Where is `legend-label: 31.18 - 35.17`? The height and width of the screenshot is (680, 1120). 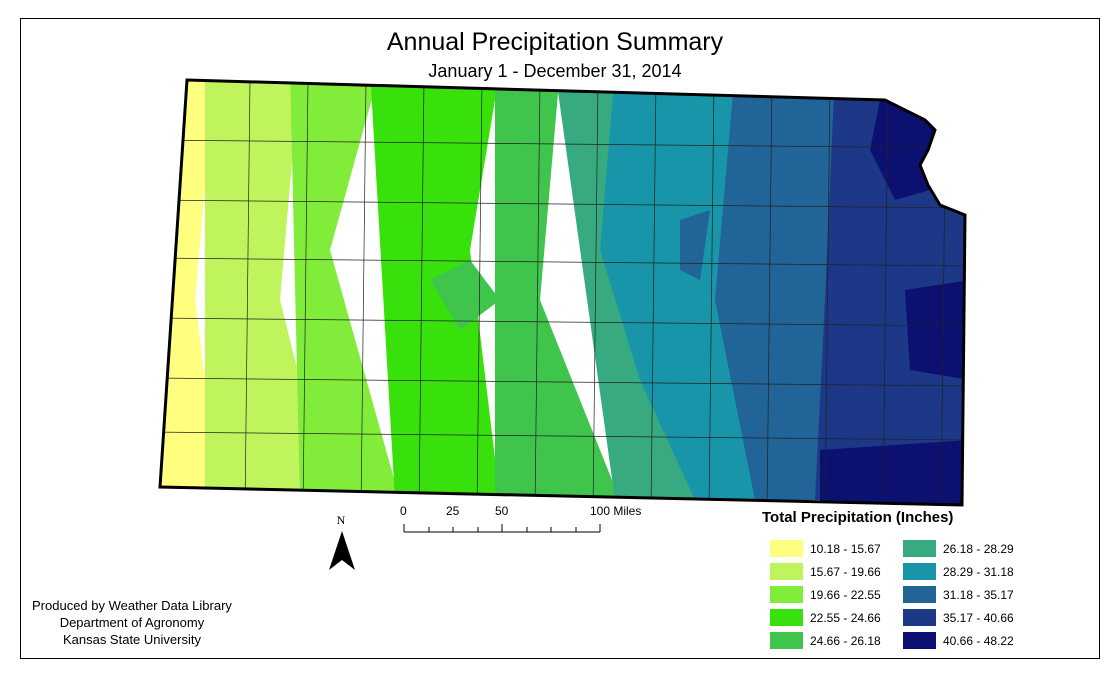
legend-label: 31.18 - 35.17 is located at coordinates (978, 594).